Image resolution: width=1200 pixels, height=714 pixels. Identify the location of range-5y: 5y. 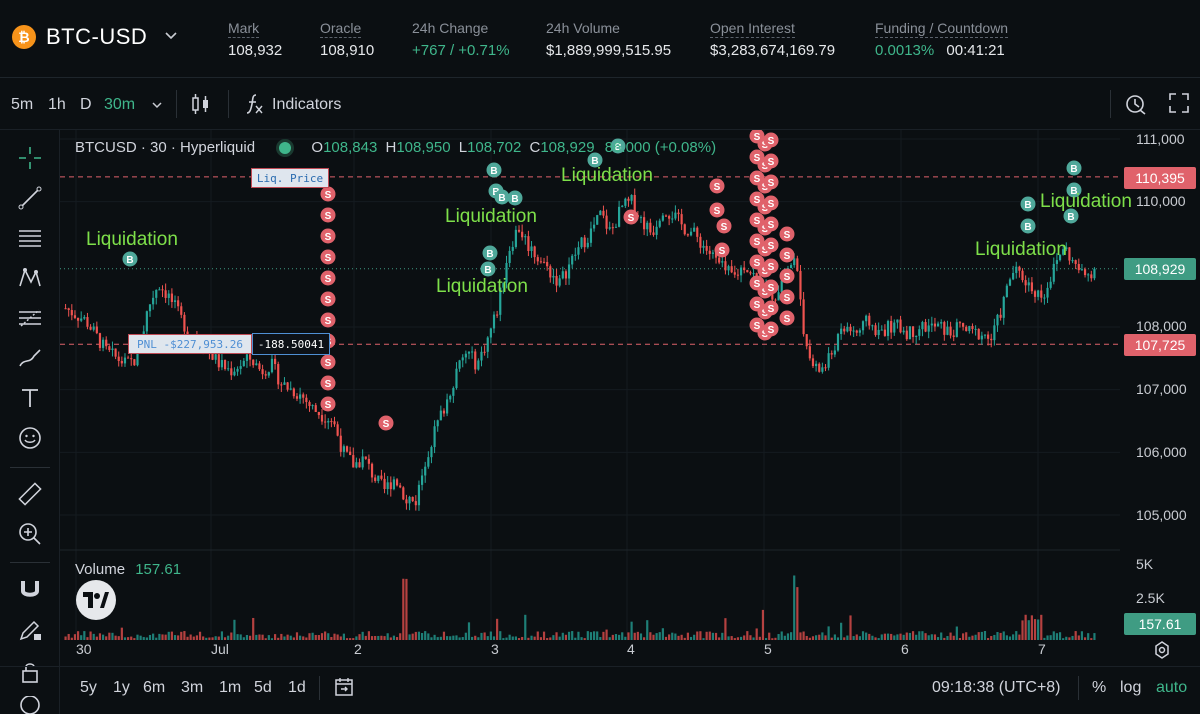
(88, 687).